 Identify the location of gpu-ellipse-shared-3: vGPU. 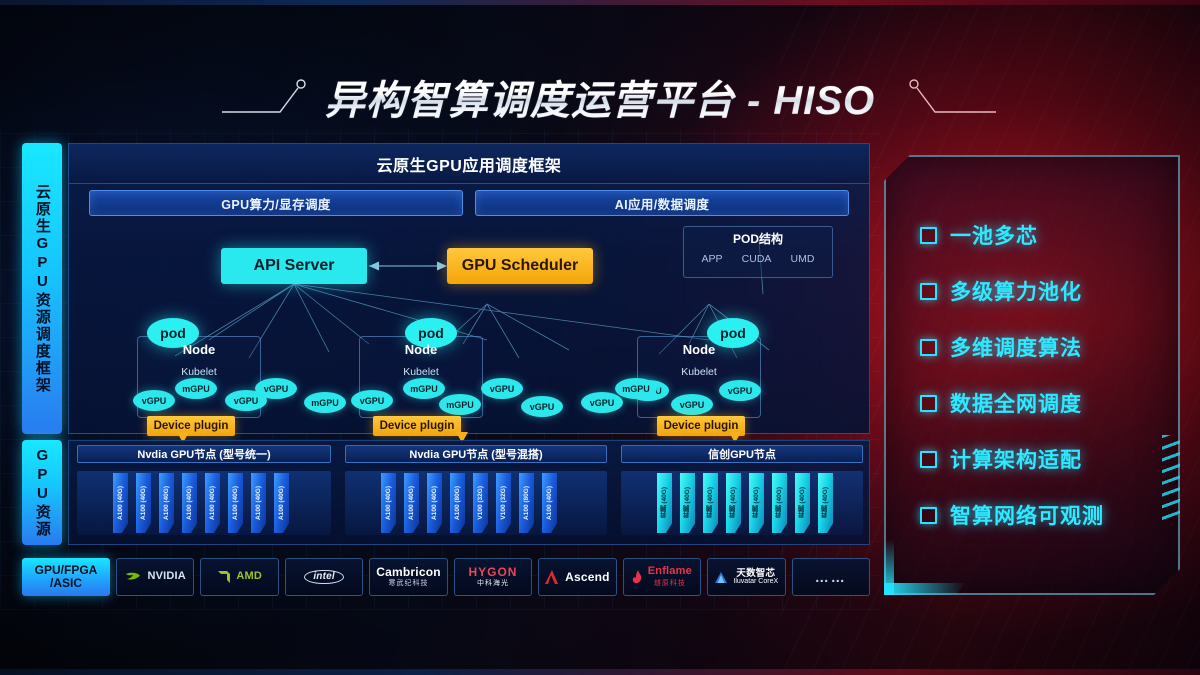
(502, 388).